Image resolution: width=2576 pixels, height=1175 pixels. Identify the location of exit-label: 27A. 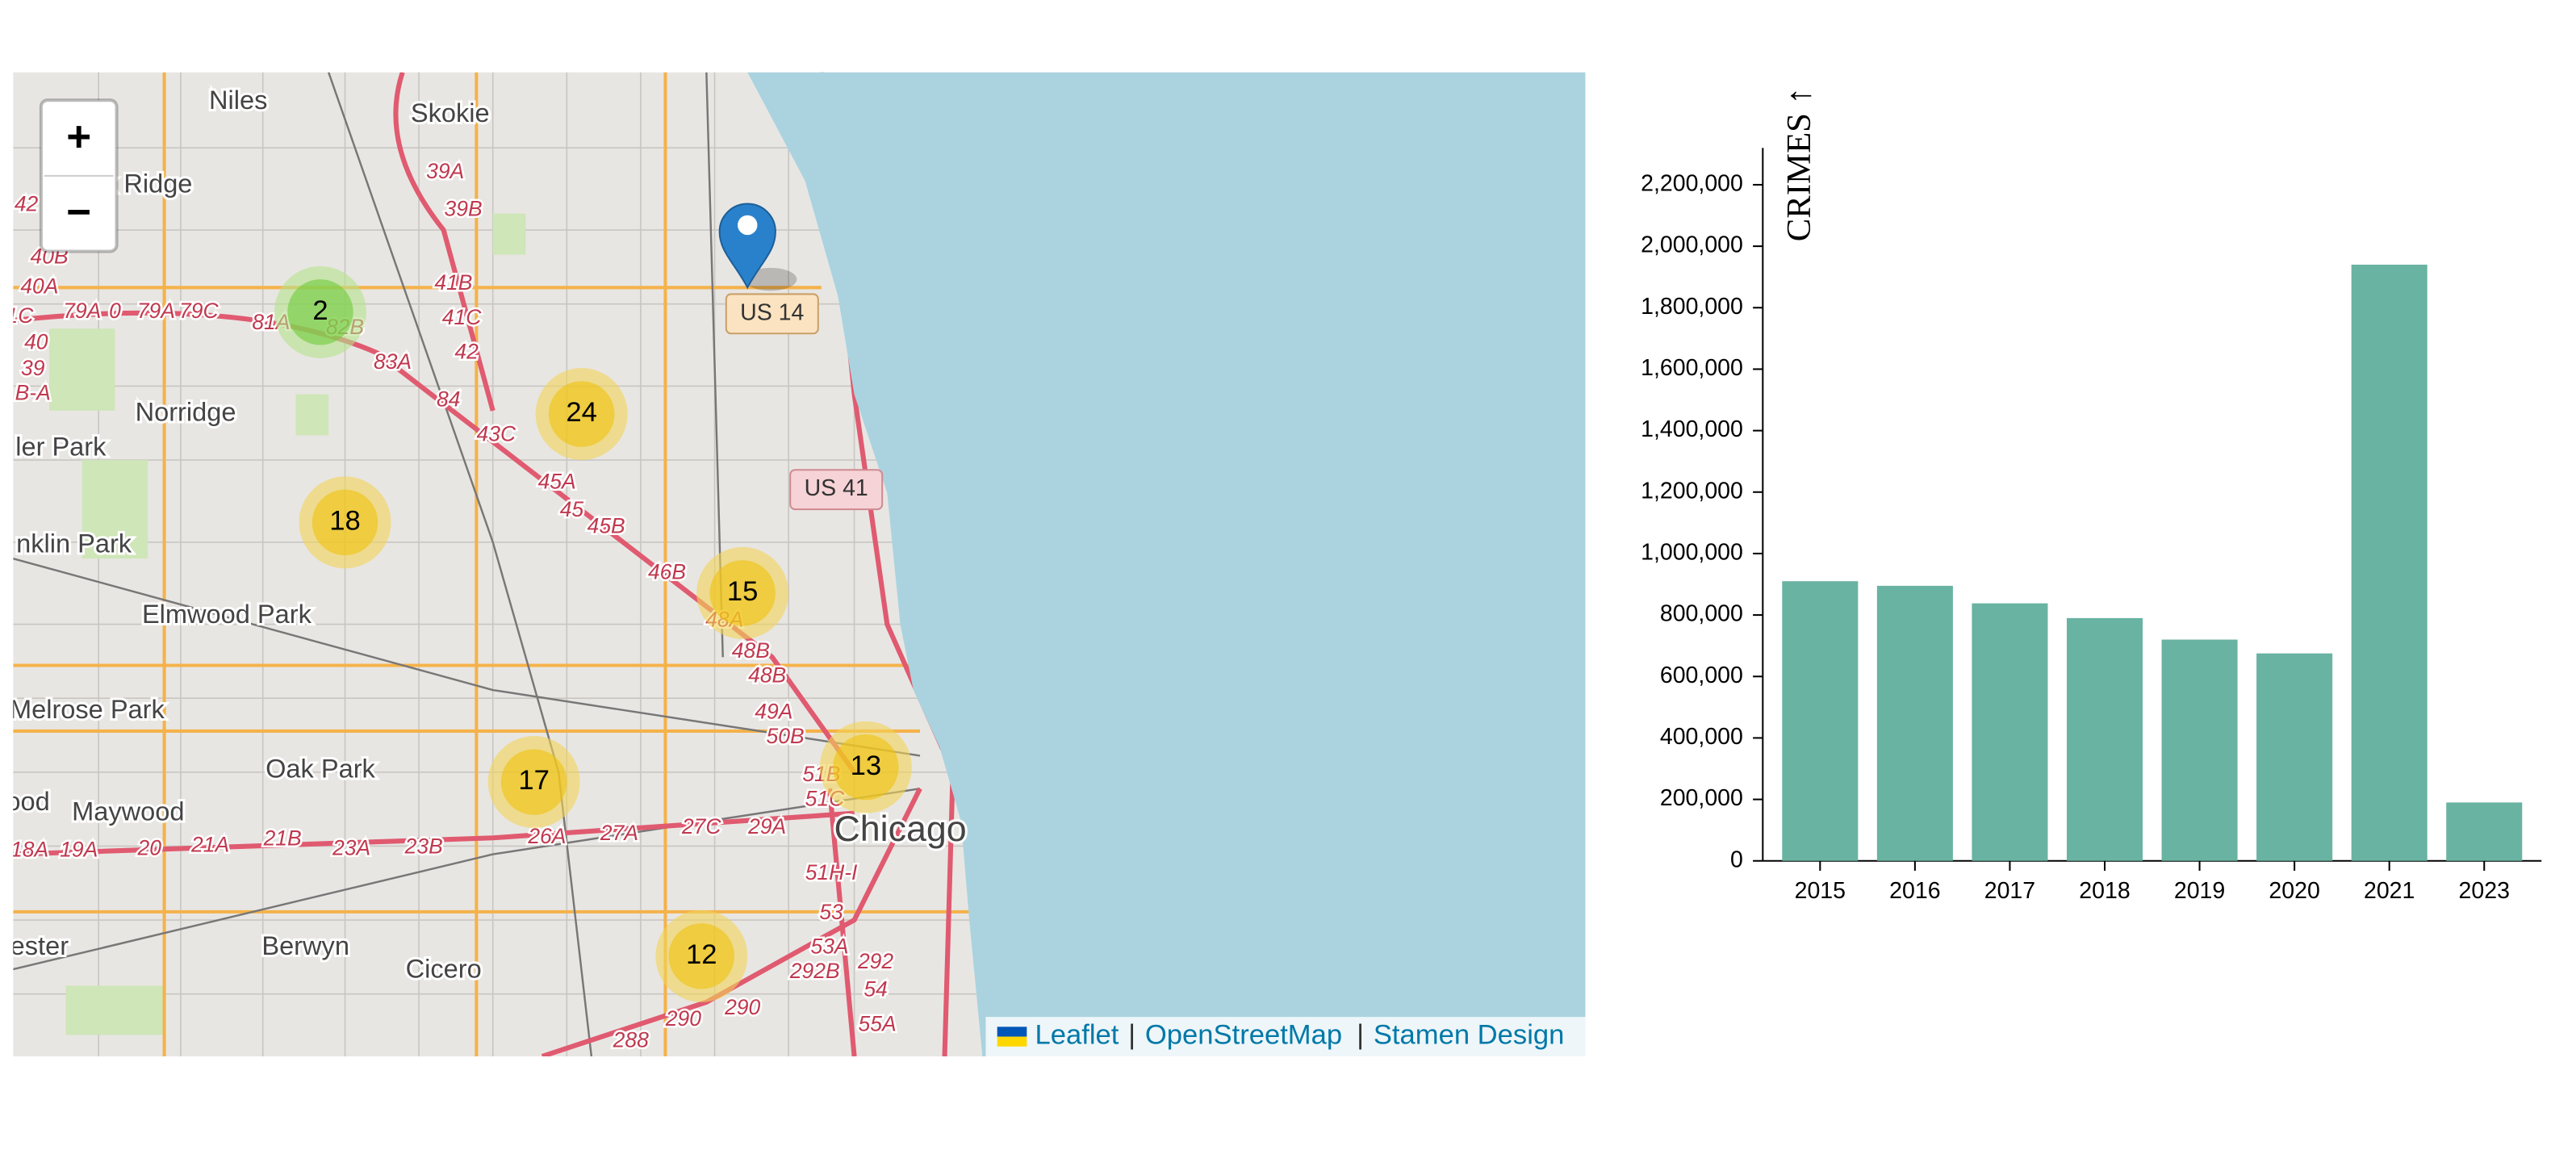
(619, 833).